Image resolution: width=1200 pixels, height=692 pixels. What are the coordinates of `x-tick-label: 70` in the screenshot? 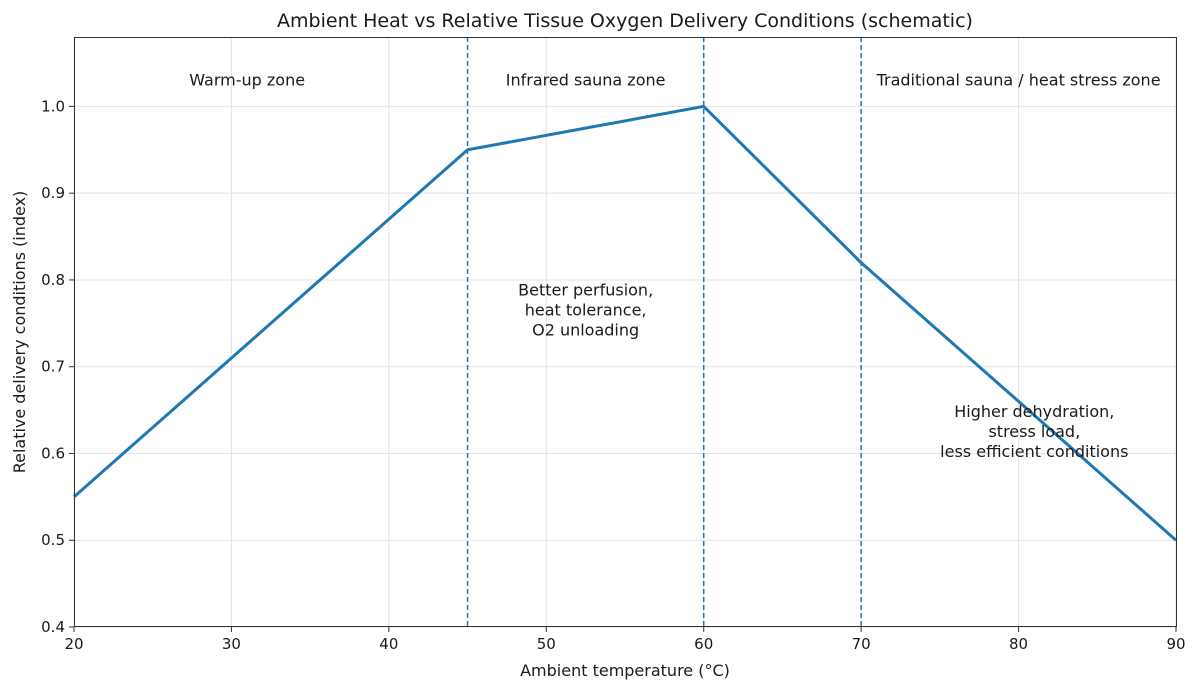 It's located at (861, 644).